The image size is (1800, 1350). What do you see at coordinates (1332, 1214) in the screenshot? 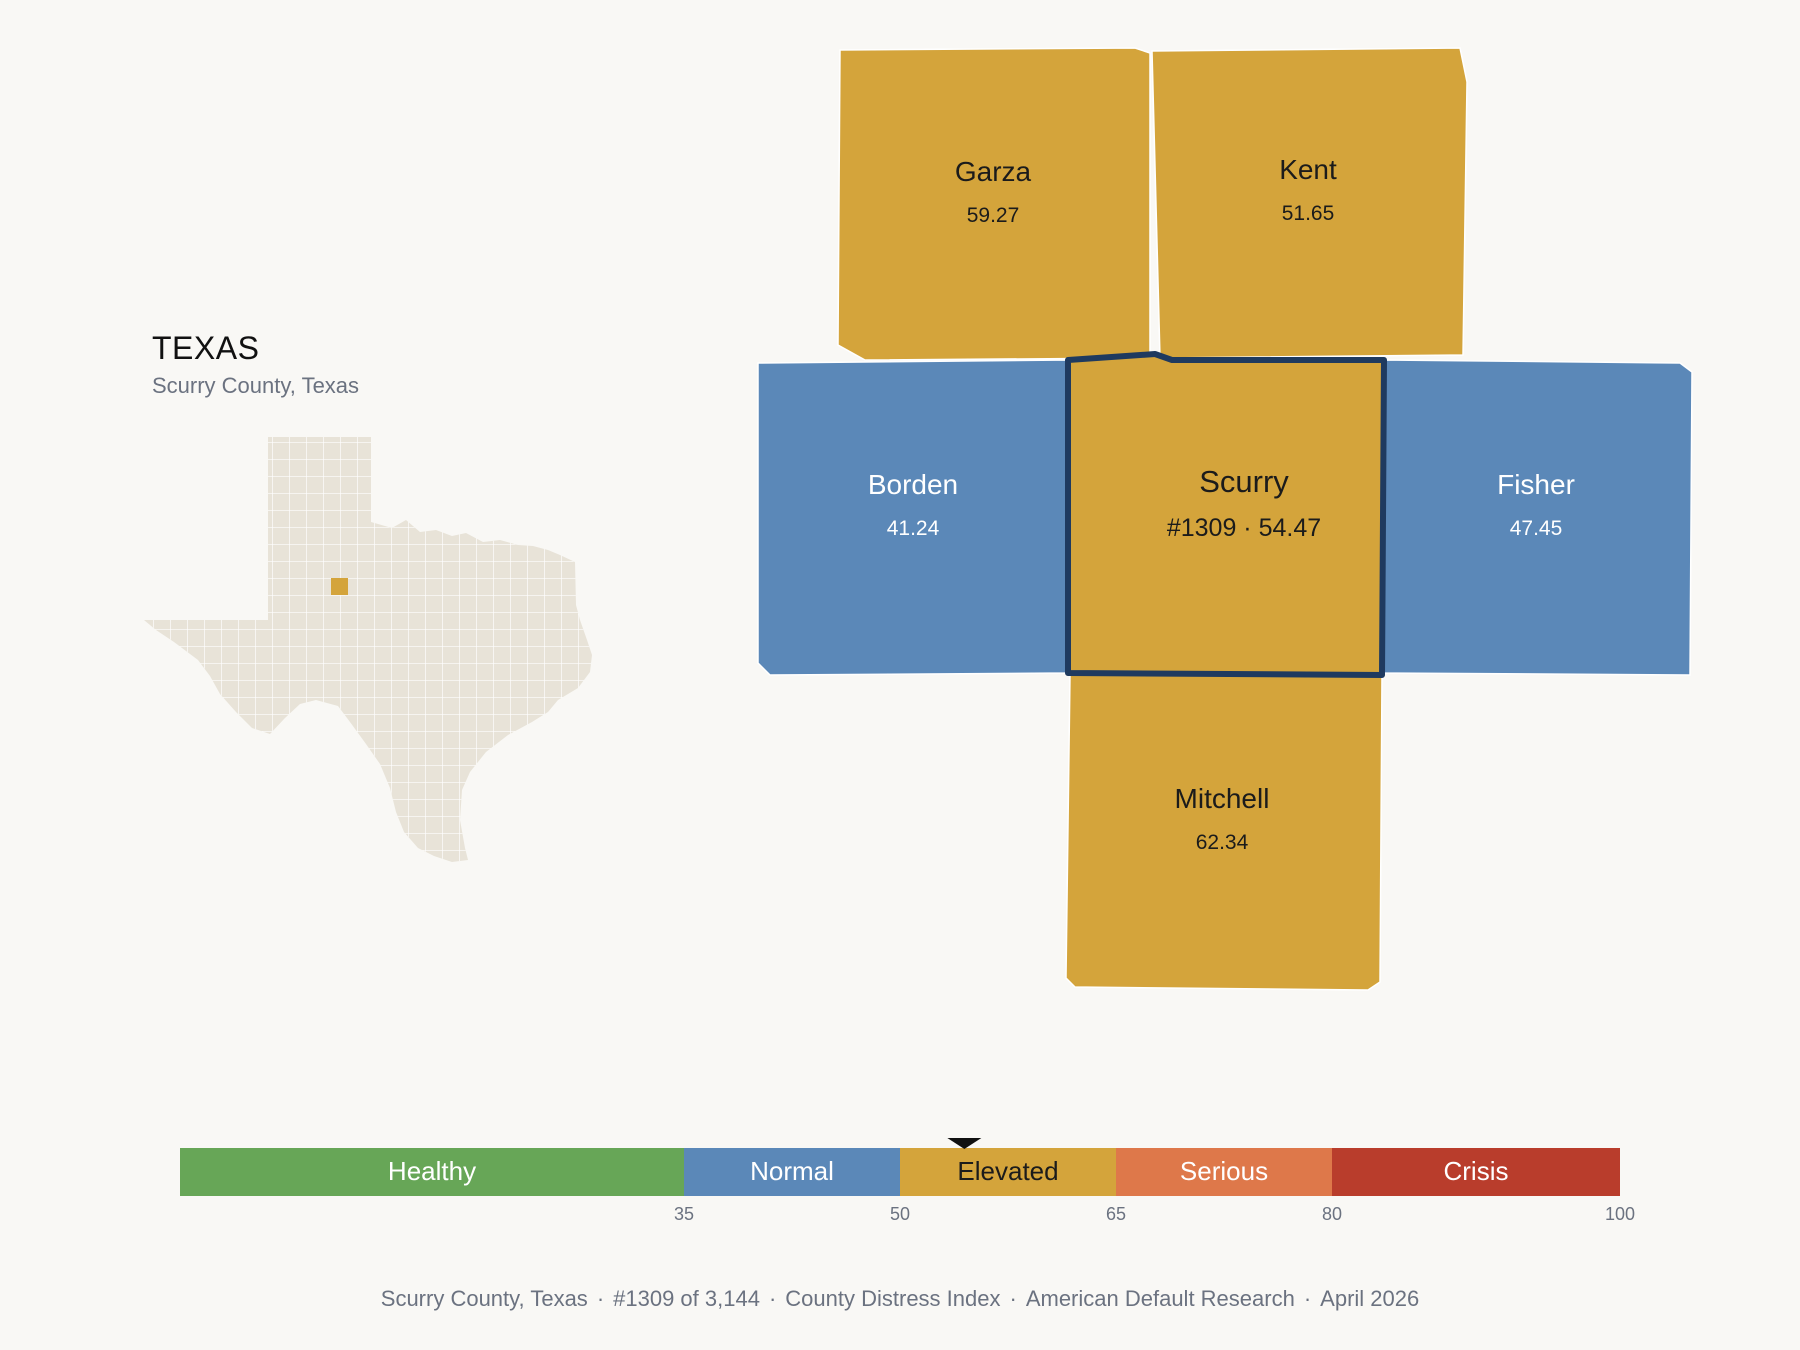
I see `scale-tick-80: 80` at bounding box center [1332, 1214].